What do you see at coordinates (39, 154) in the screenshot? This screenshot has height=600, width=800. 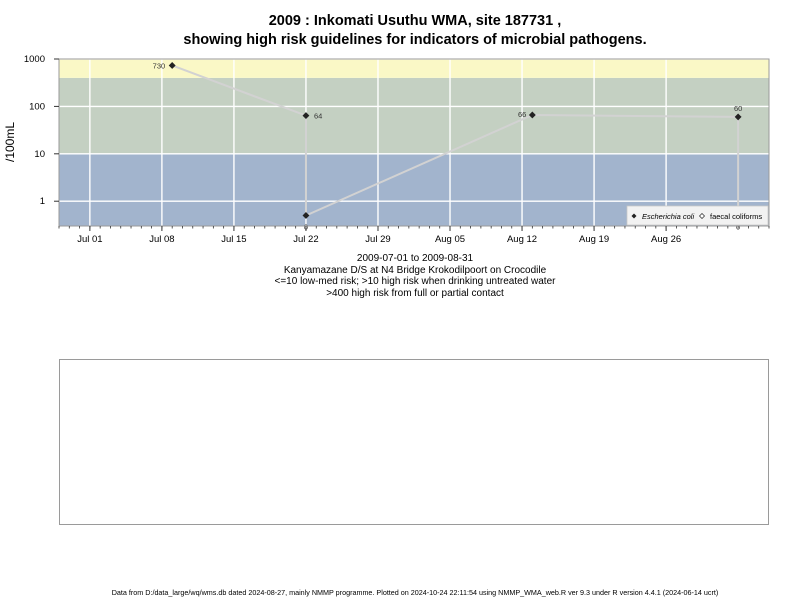 I see `y-tick-label: 10` at bounding box center [39, 154].